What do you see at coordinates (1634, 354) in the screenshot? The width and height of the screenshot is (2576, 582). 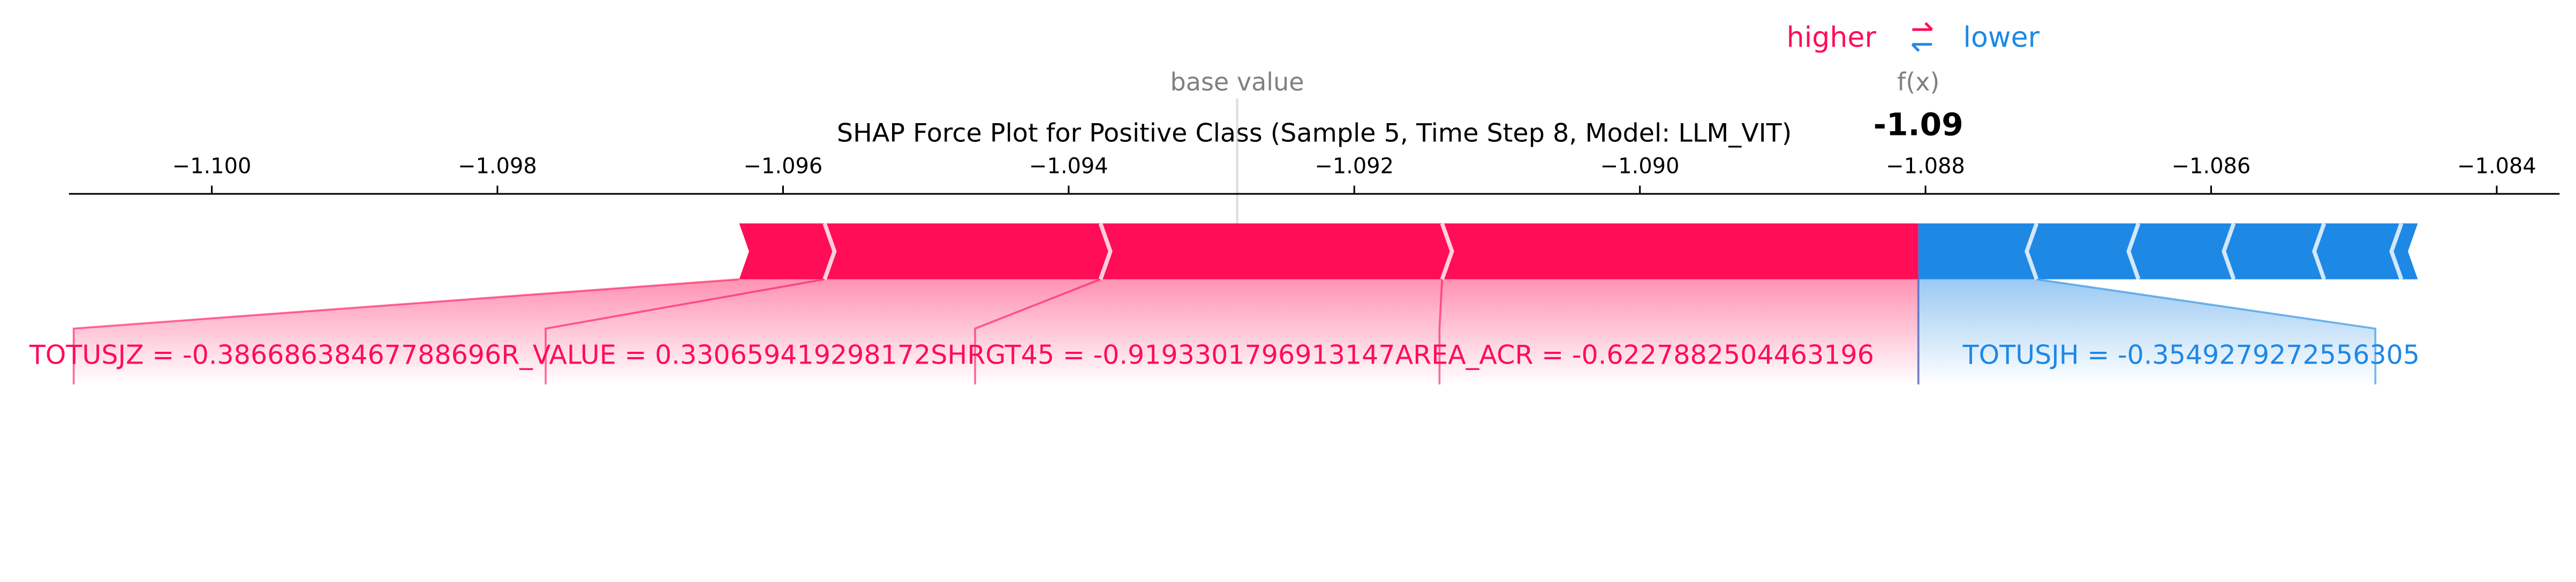 I see `feature-label: AREA_ACR = -0.6227882504463196` at bounding box center [1634, 354].